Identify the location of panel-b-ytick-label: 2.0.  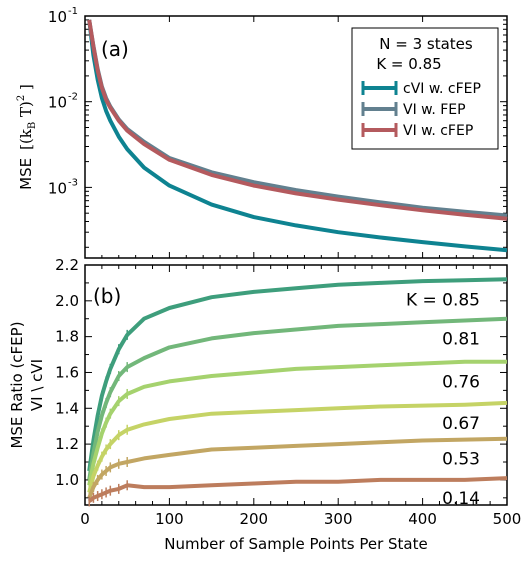
(67, 301).